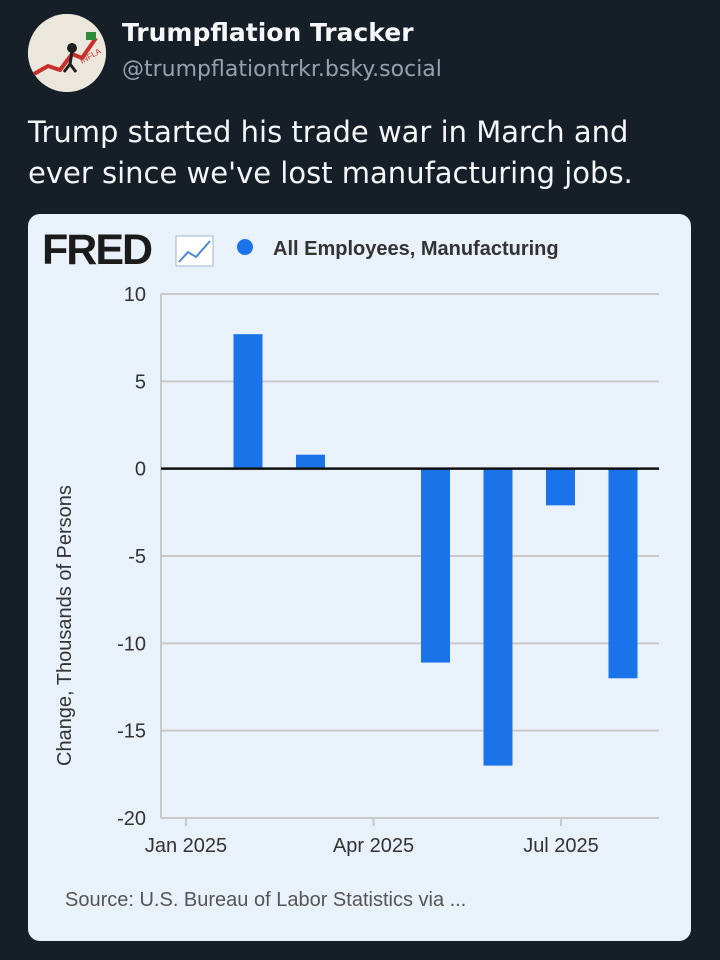 The height and width of the screenshot is (960, 720). What do you see at coordinates (131, 732) in the screenshot?
I see `y-tick-label: -15` at bounding box center [131, 732].